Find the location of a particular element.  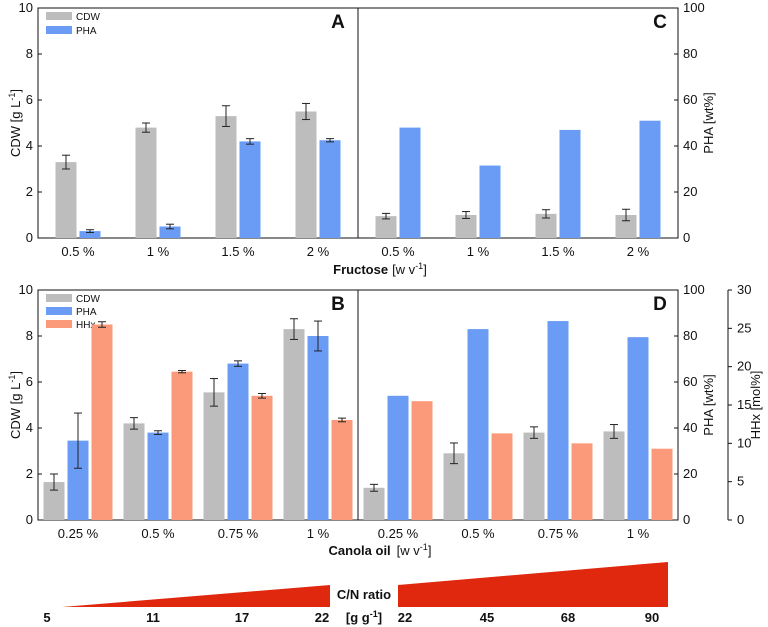

cn-ramp-left is located at coordinates (196, 596).